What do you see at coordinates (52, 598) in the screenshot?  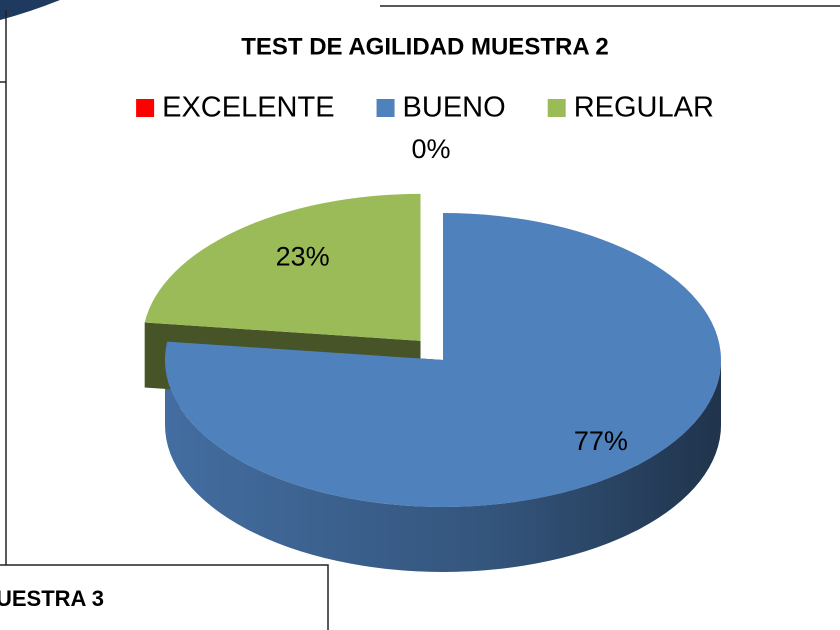 I see `caption-fragment: UESTRA 3` at bounding box center [52, 598].